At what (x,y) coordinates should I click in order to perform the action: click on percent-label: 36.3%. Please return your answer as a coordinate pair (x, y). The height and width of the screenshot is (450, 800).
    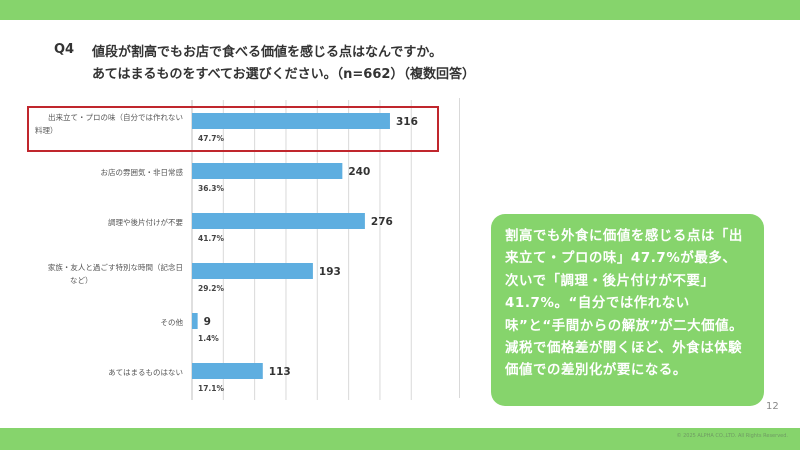
    Looking at the image, I should click on (211, 188).